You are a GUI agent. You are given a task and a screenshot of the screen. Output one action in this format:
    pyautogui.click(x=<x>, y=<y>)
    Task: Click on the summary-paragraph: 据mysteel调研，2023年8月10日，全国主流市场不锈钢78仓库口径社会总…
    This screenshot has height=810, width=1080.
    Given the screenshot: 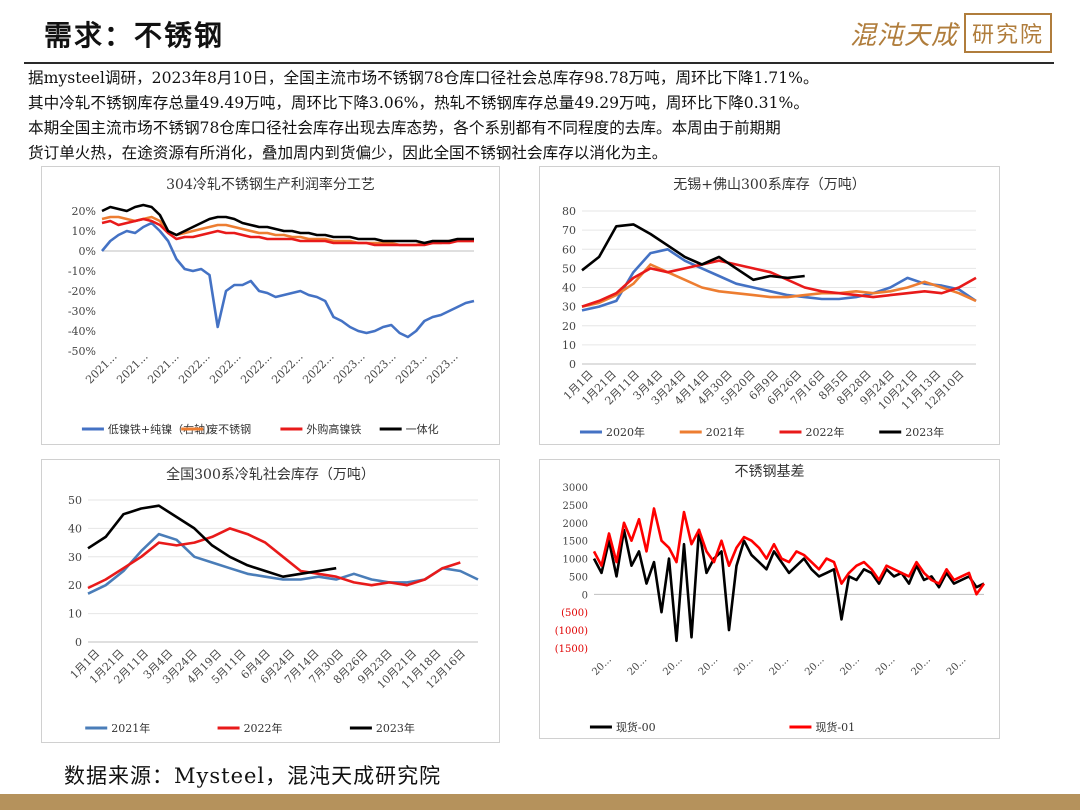 What is the action you would take?
    pyautogui.click(x=543, y=116)
    